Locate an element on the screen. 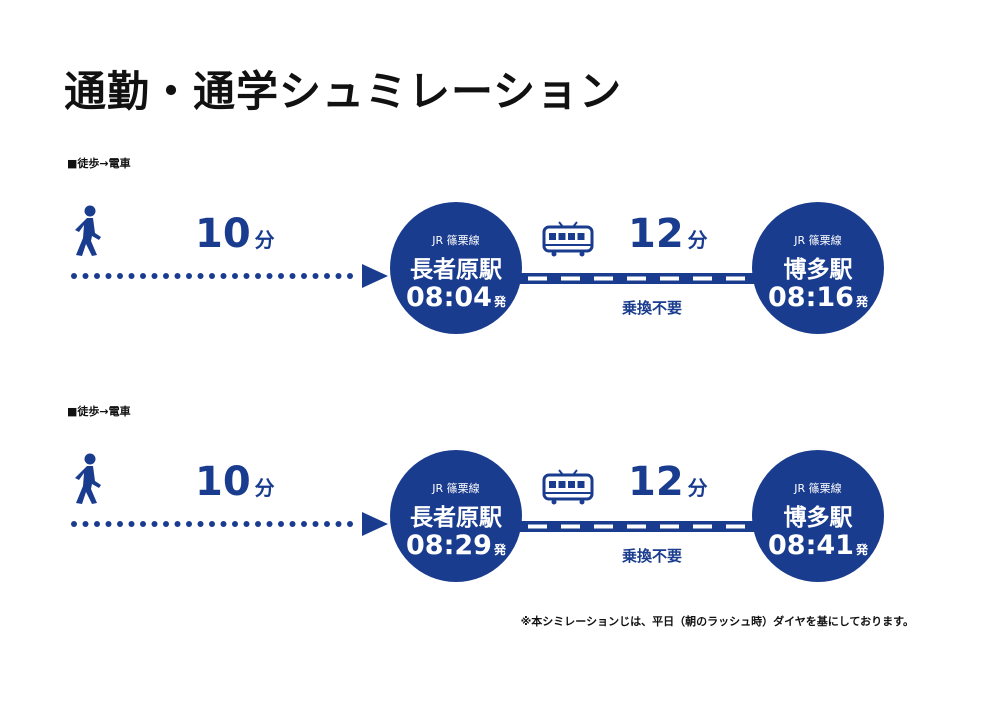  departure-station: JR 篠栗線 長者原駅 08:04 発 is located at coordinates (456, 268).